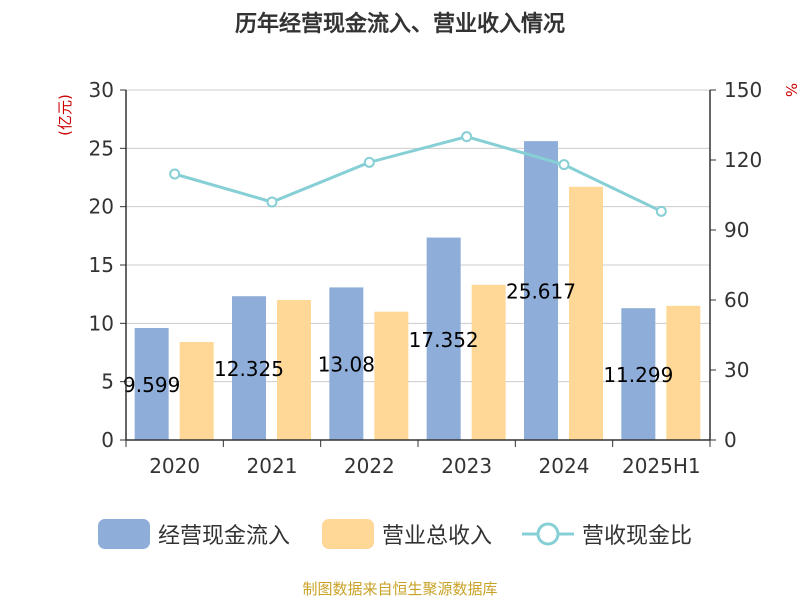 This screenshot has width=800, height=600. What do you see at coordinates (466, 466) in the screenshot?
I see `x-tick-label: 2023` at bounding box center [466, 466].